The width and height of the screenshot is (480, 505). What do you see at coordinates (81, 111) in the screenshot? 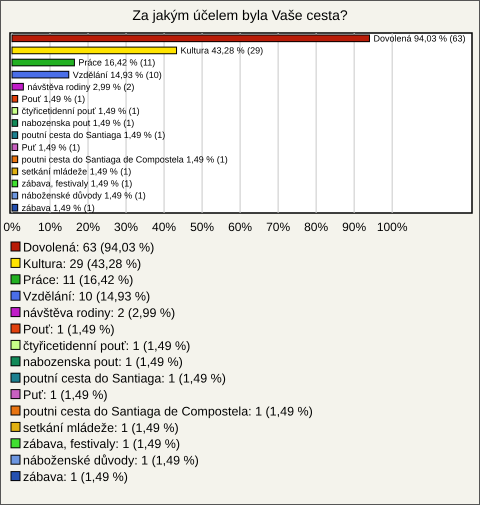
I see `category-label: čtyřicetidenní pouť 1,49 % (1)` at bounding box center [81, 111].